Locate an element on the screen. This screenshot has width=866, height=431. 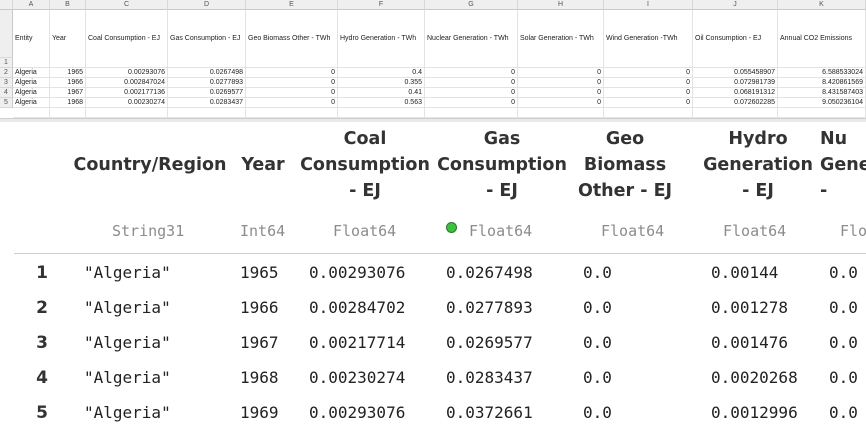
sheet-header-cell: Entity is located at coordinates (31, 39).